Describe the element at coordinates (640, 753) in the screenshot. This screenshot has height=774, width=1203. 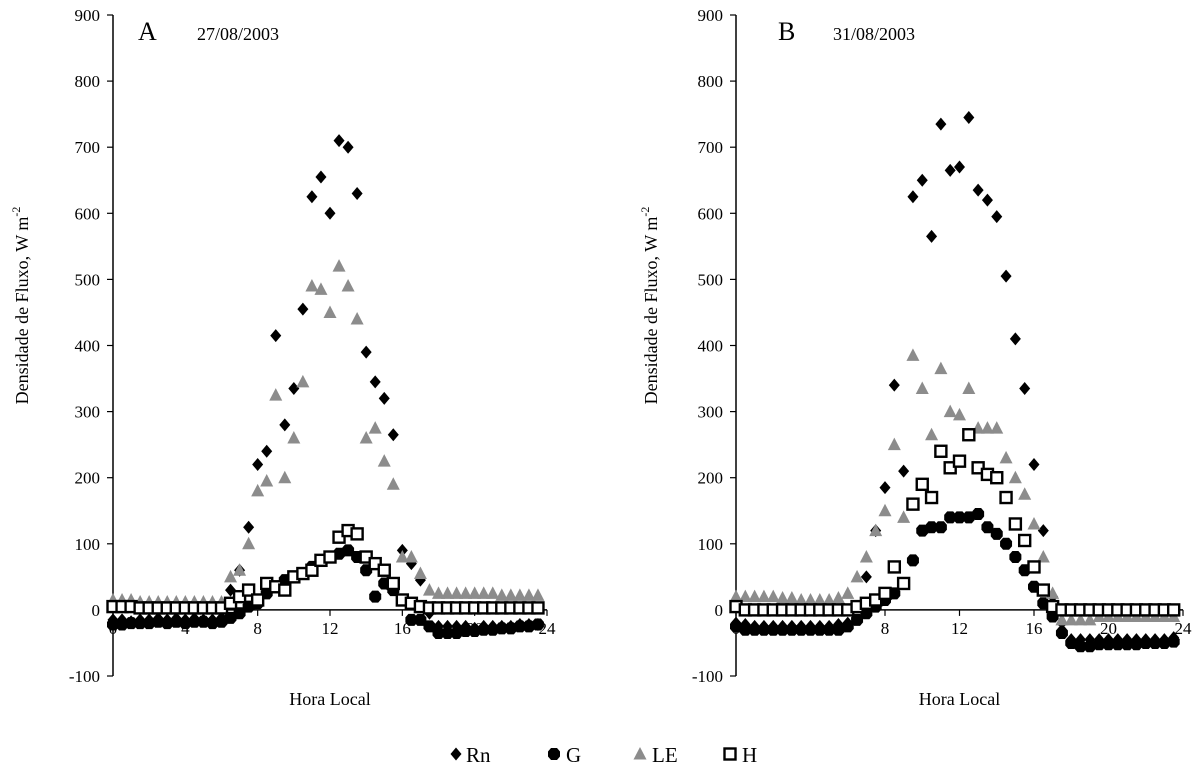
I see `legend-le-marker-shape` at that location.